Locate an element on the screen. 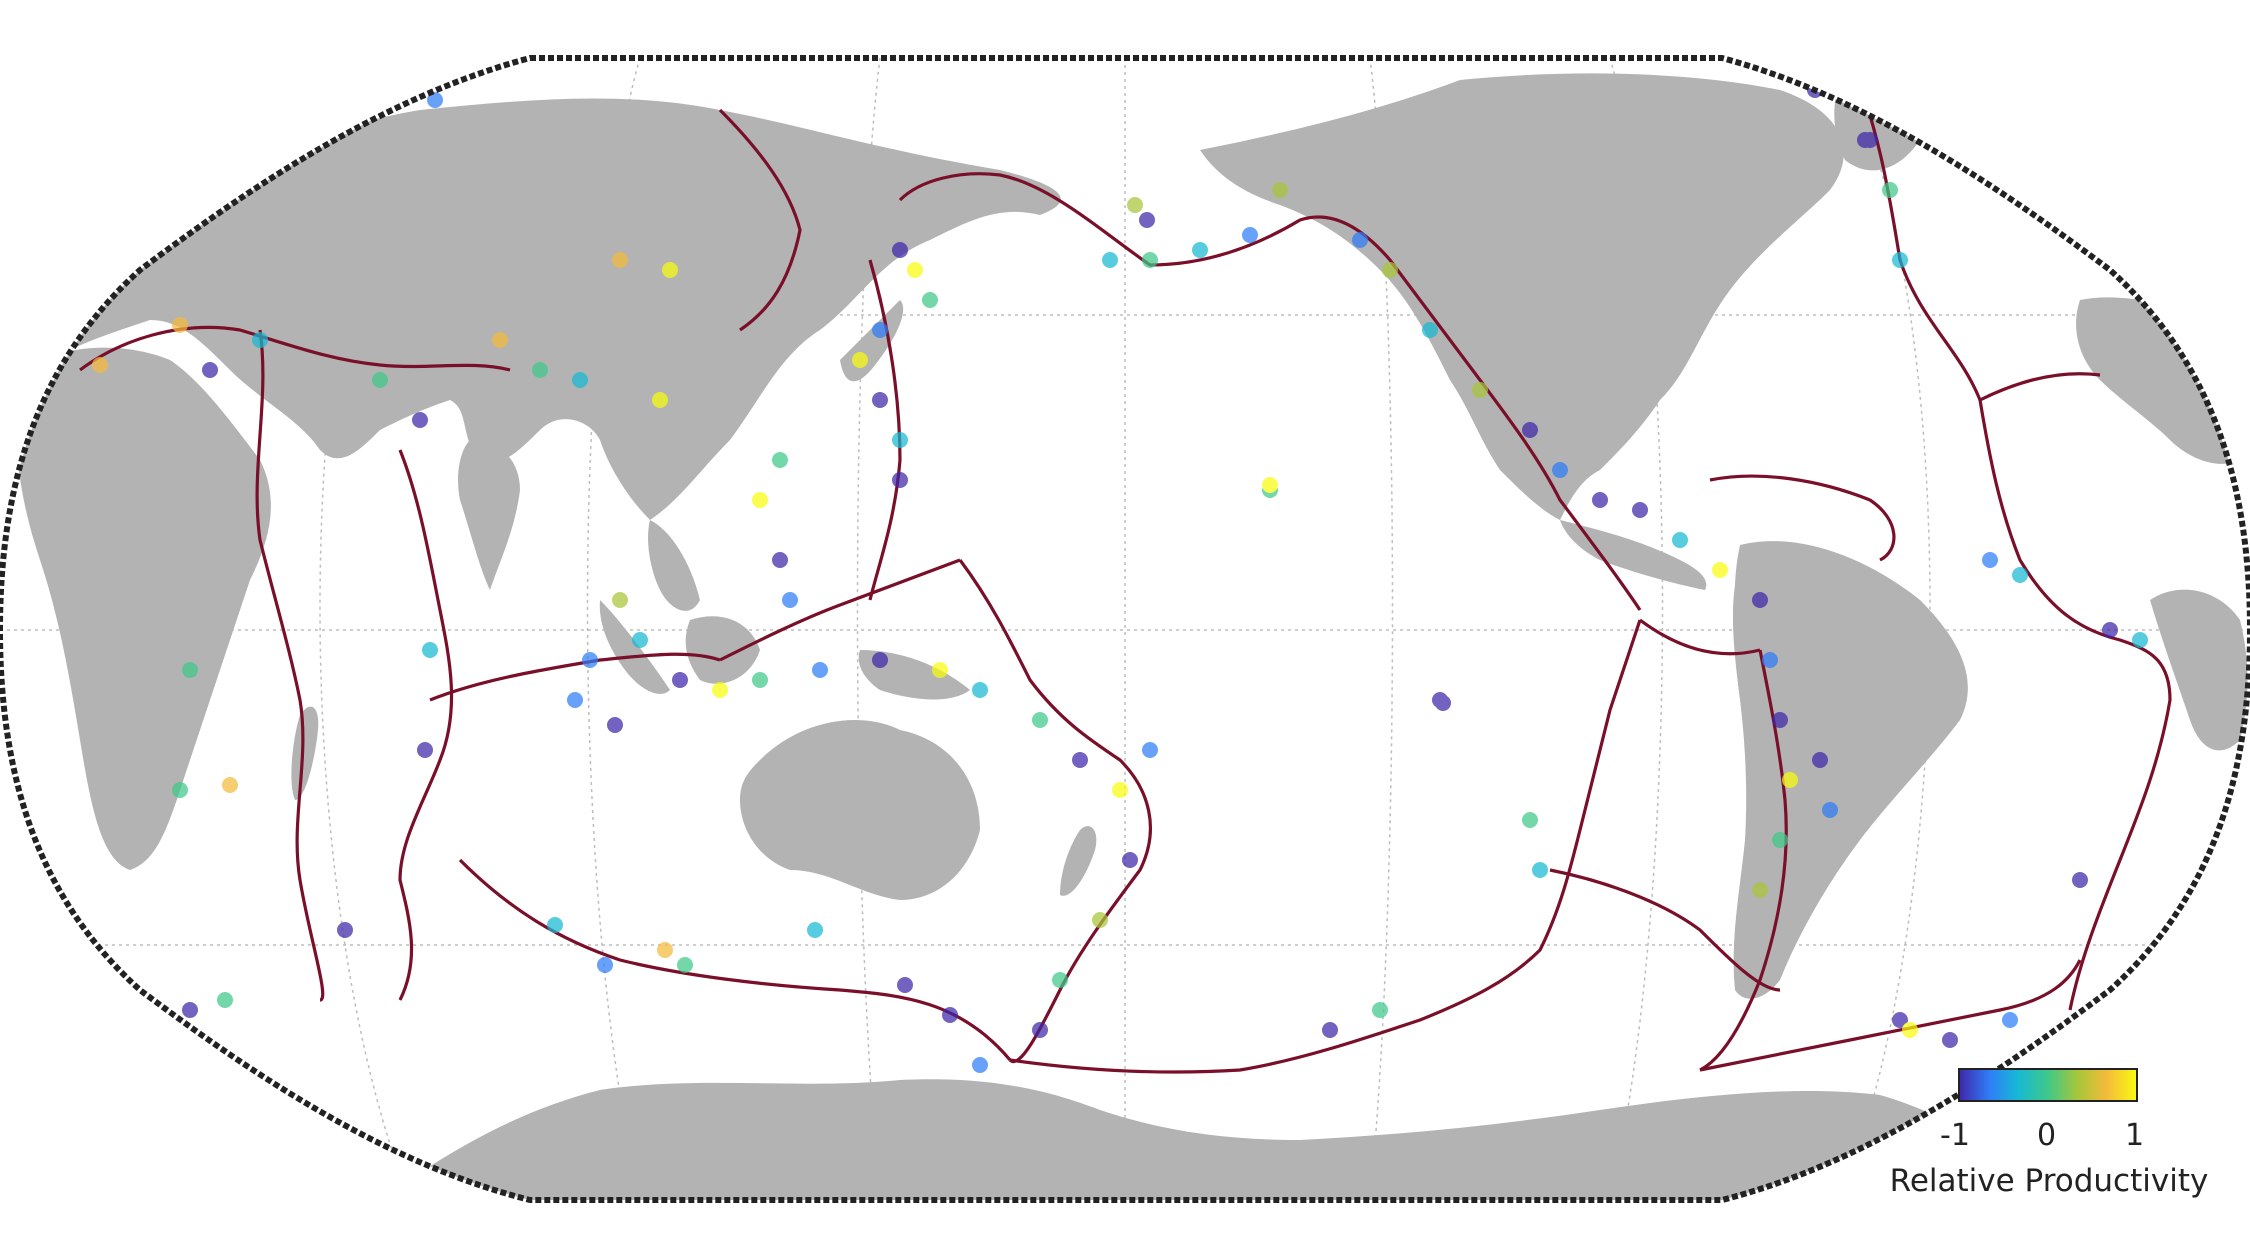 This screenshot has height=1259, width=2250. landmass-indochina is located at coordinates (674, 565).